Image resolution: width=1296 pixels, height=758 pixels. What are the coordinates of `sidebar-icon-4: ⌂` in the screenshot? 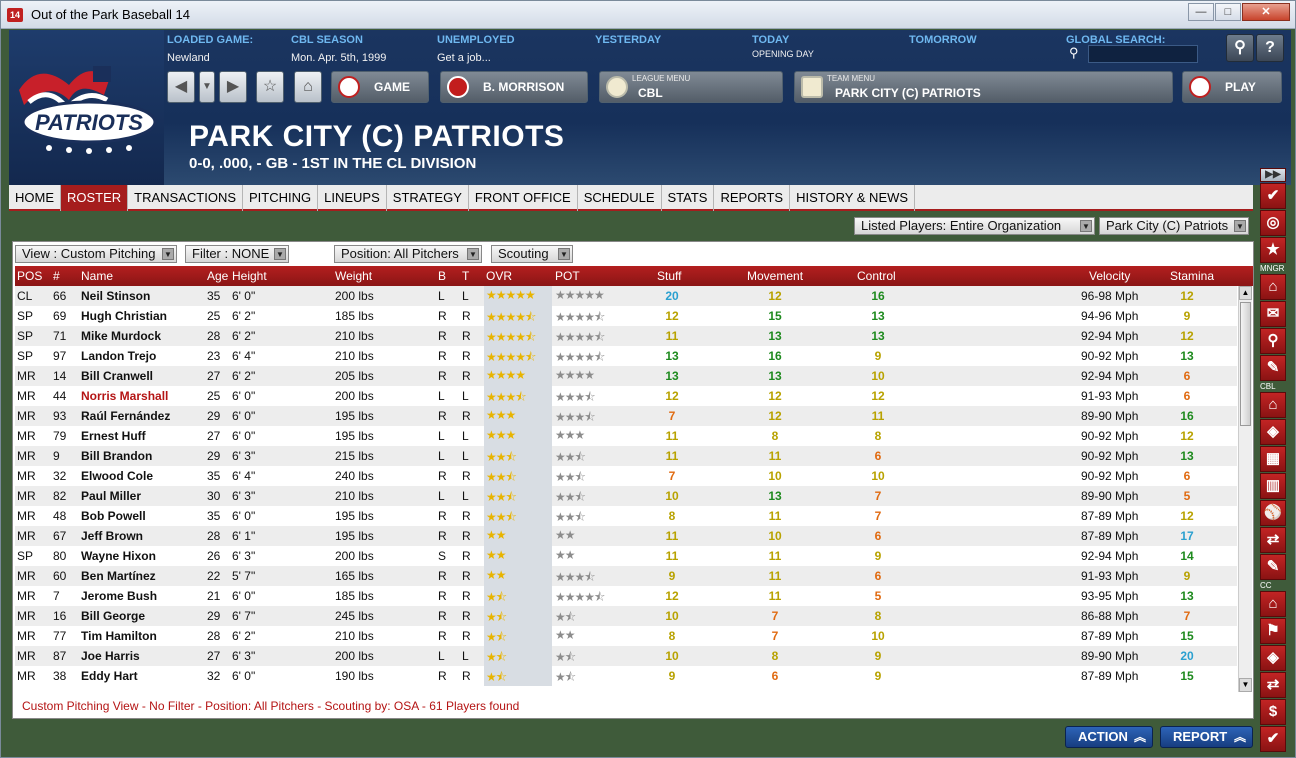 It's located at (1273, 287).